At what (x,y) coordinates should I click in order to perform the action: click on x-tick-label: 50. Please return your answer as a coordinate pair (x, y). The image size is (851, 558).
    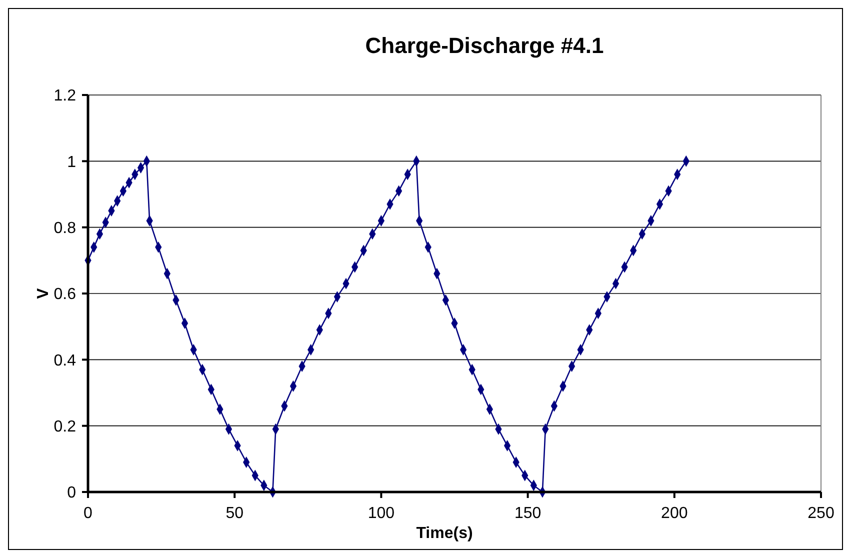
    Looking at the image, I should click on (235, 513).